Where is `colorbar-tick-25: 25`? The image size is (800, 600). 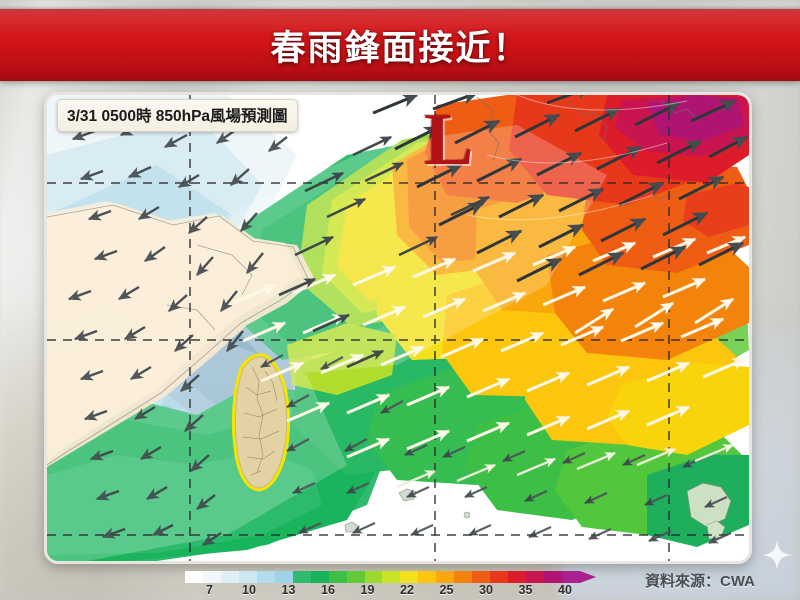
colorbar-tick-25: 25 is located at coordinates (446, 590).